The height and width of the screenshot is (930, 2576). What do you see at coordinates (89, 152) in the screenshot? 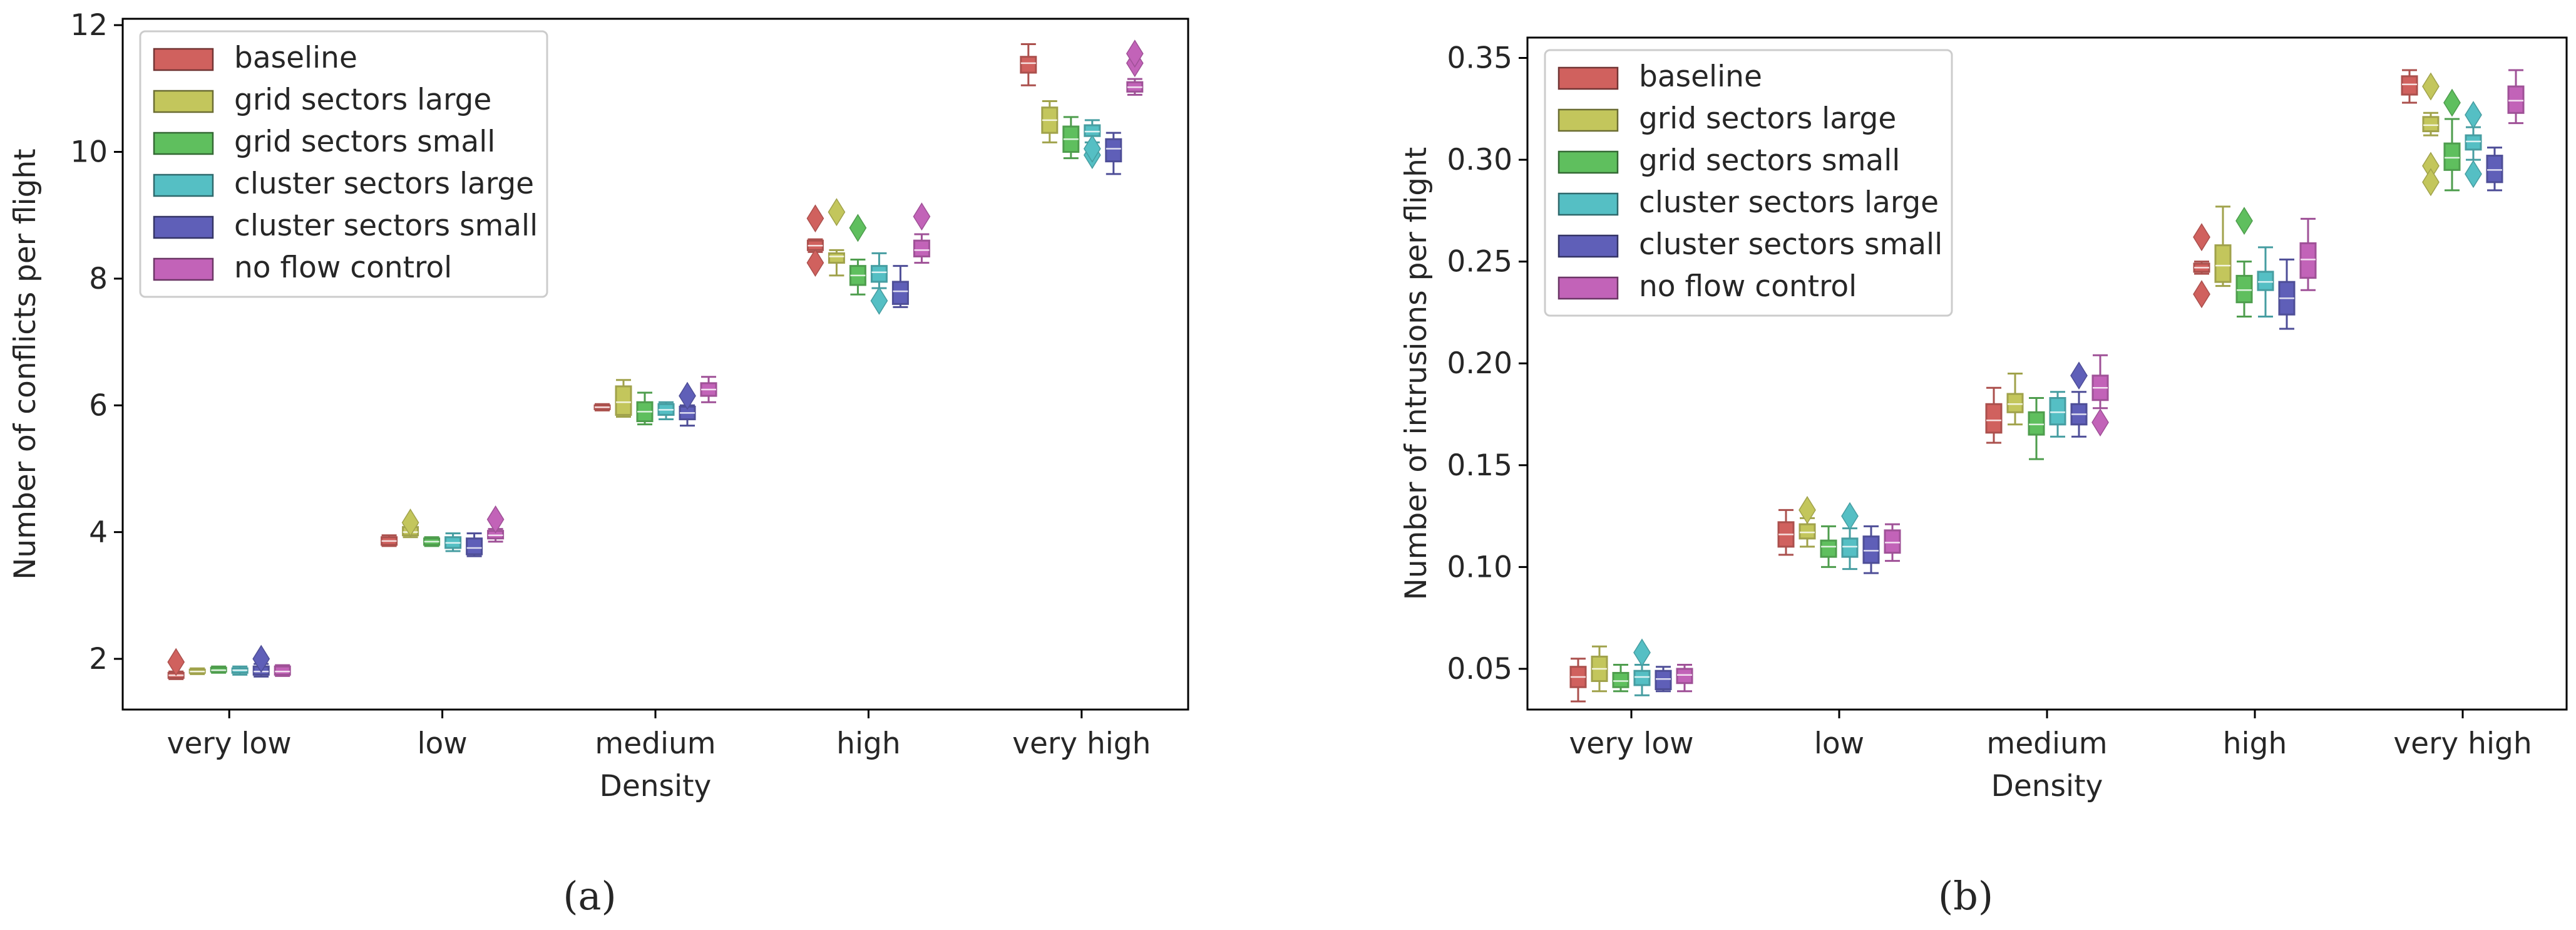
I see `y-tick-label: 10` at bounding box center [89, 152].